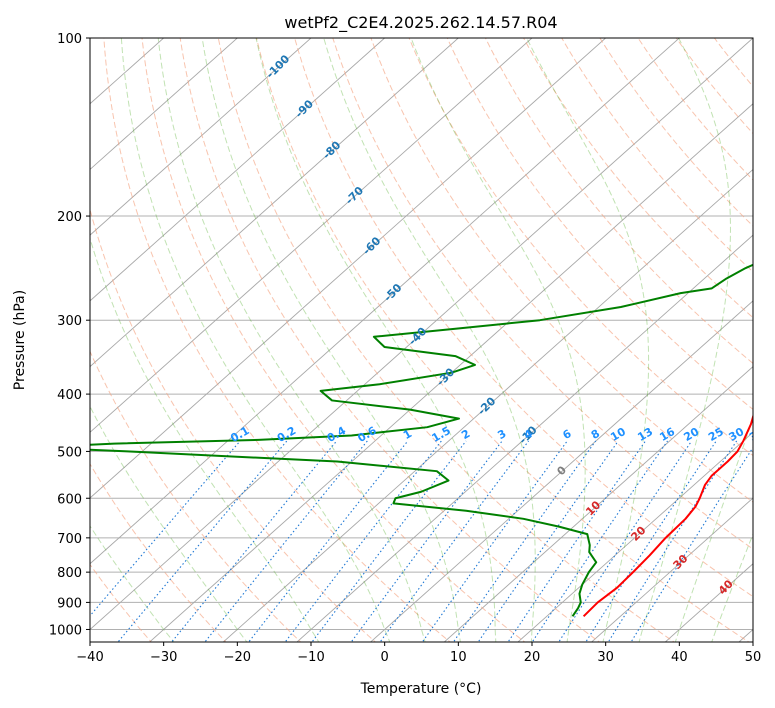  Describe the element at coordinates (69, 499) in the screenshot. I see `y-tick-label: 600` at that location.